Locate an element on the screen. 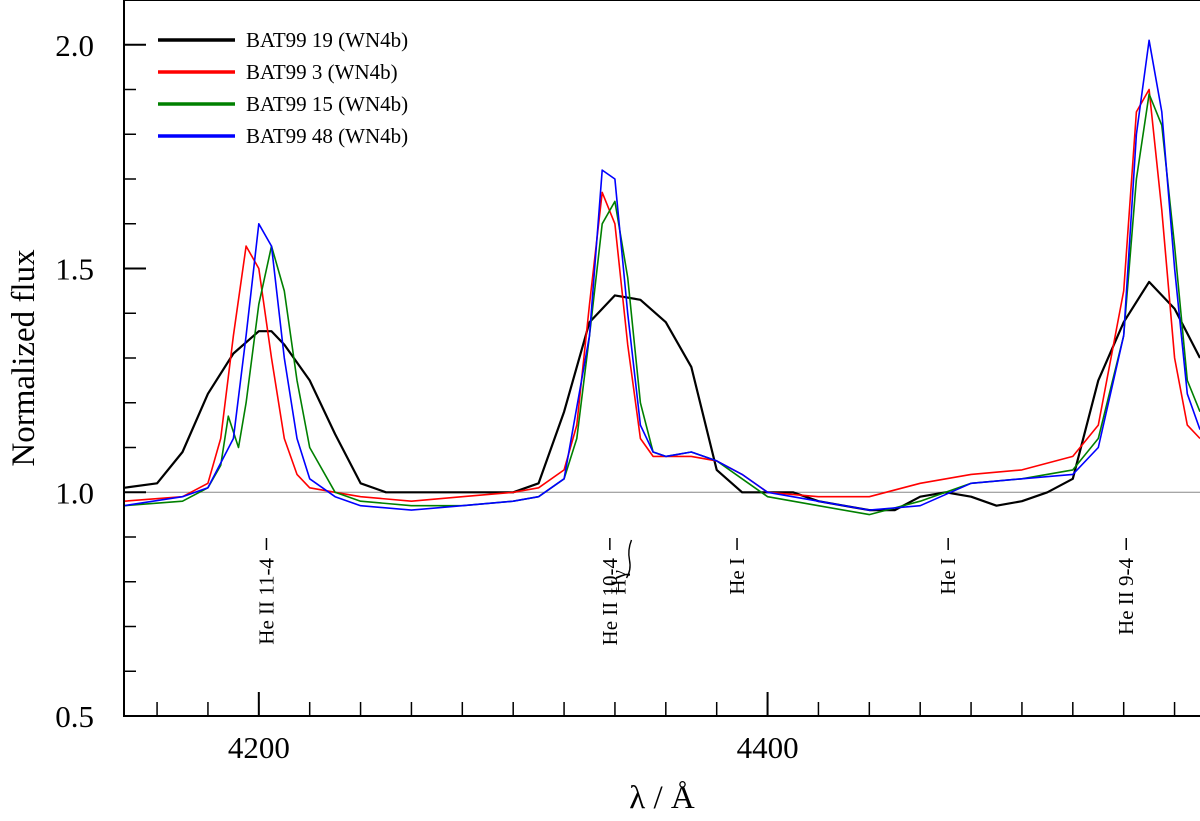  x-tick-label: 4200 is located at coordinates (259, 747).